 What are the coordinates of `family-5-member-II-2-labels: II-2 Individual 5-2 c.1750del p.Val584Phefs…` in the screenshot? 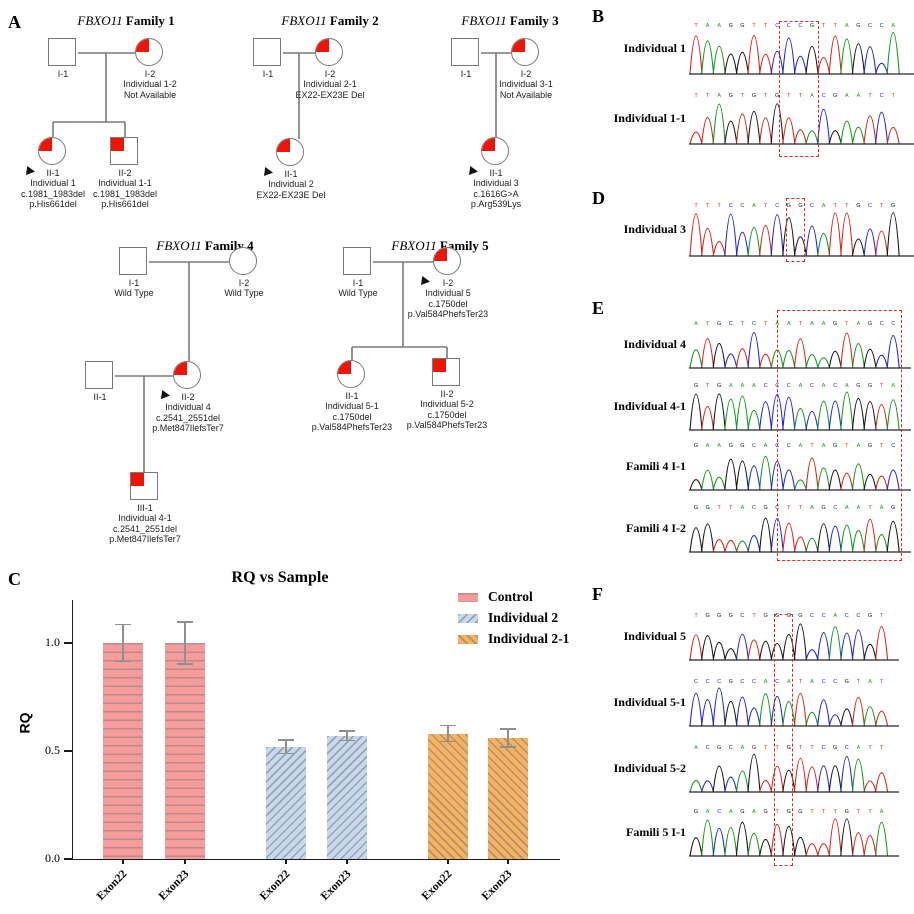 It's located at (447, 410).